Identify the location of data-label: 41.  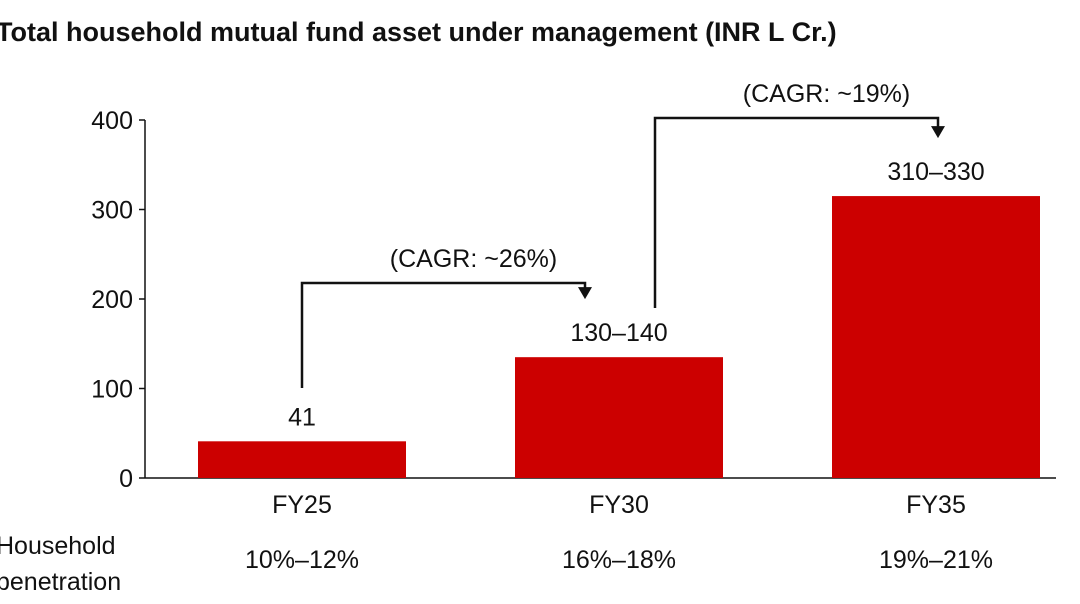
(302, 417).